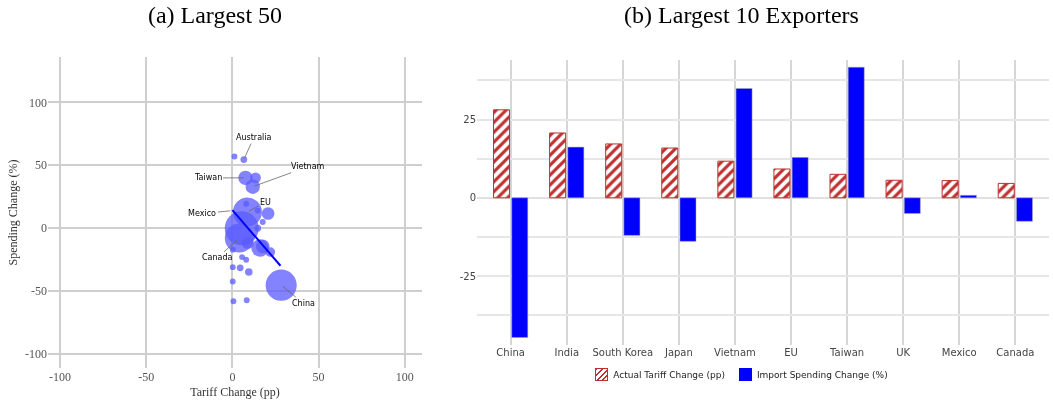 The height and width of the screenshot is (400, 1053). What do you see at coordinates (678, 352) in the screenshot?
I see `x-tick-label: Japan` at bounding box center [678, 352].